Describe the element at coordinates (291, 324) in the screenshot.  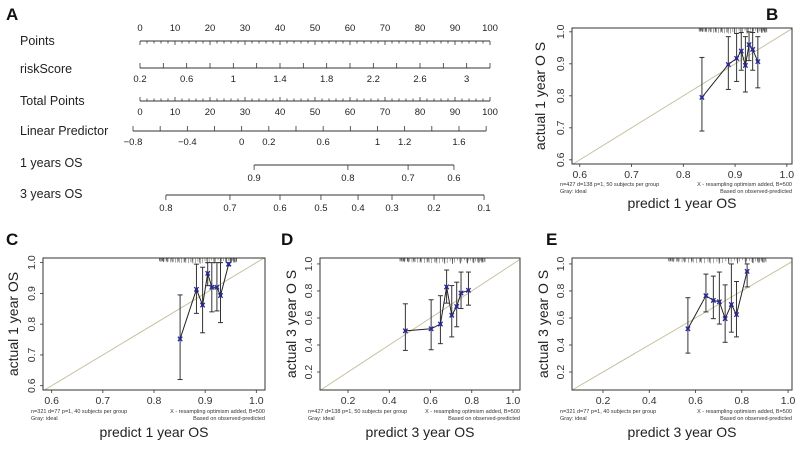
I see `y-axis-label: actual 3 year O S` at that location.